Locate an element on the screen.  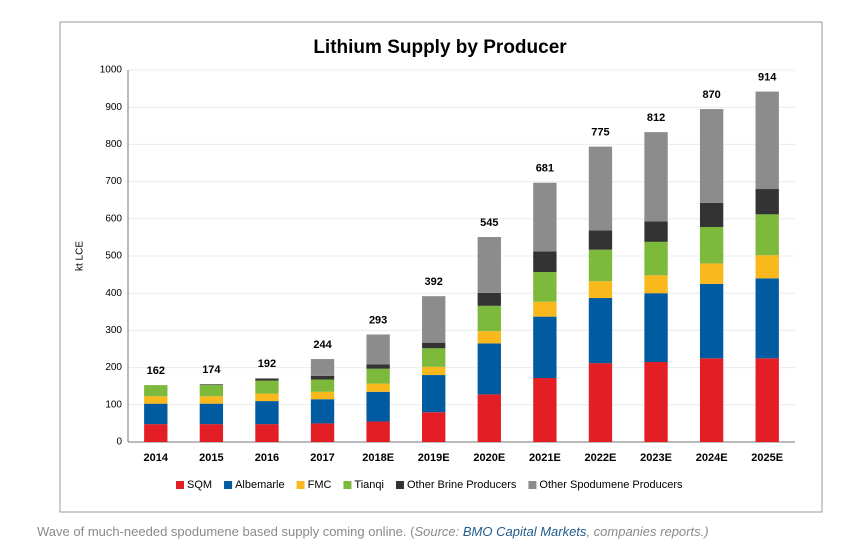
chart-title: Lithium Supply by Producer is located at coordinates (440, 47).